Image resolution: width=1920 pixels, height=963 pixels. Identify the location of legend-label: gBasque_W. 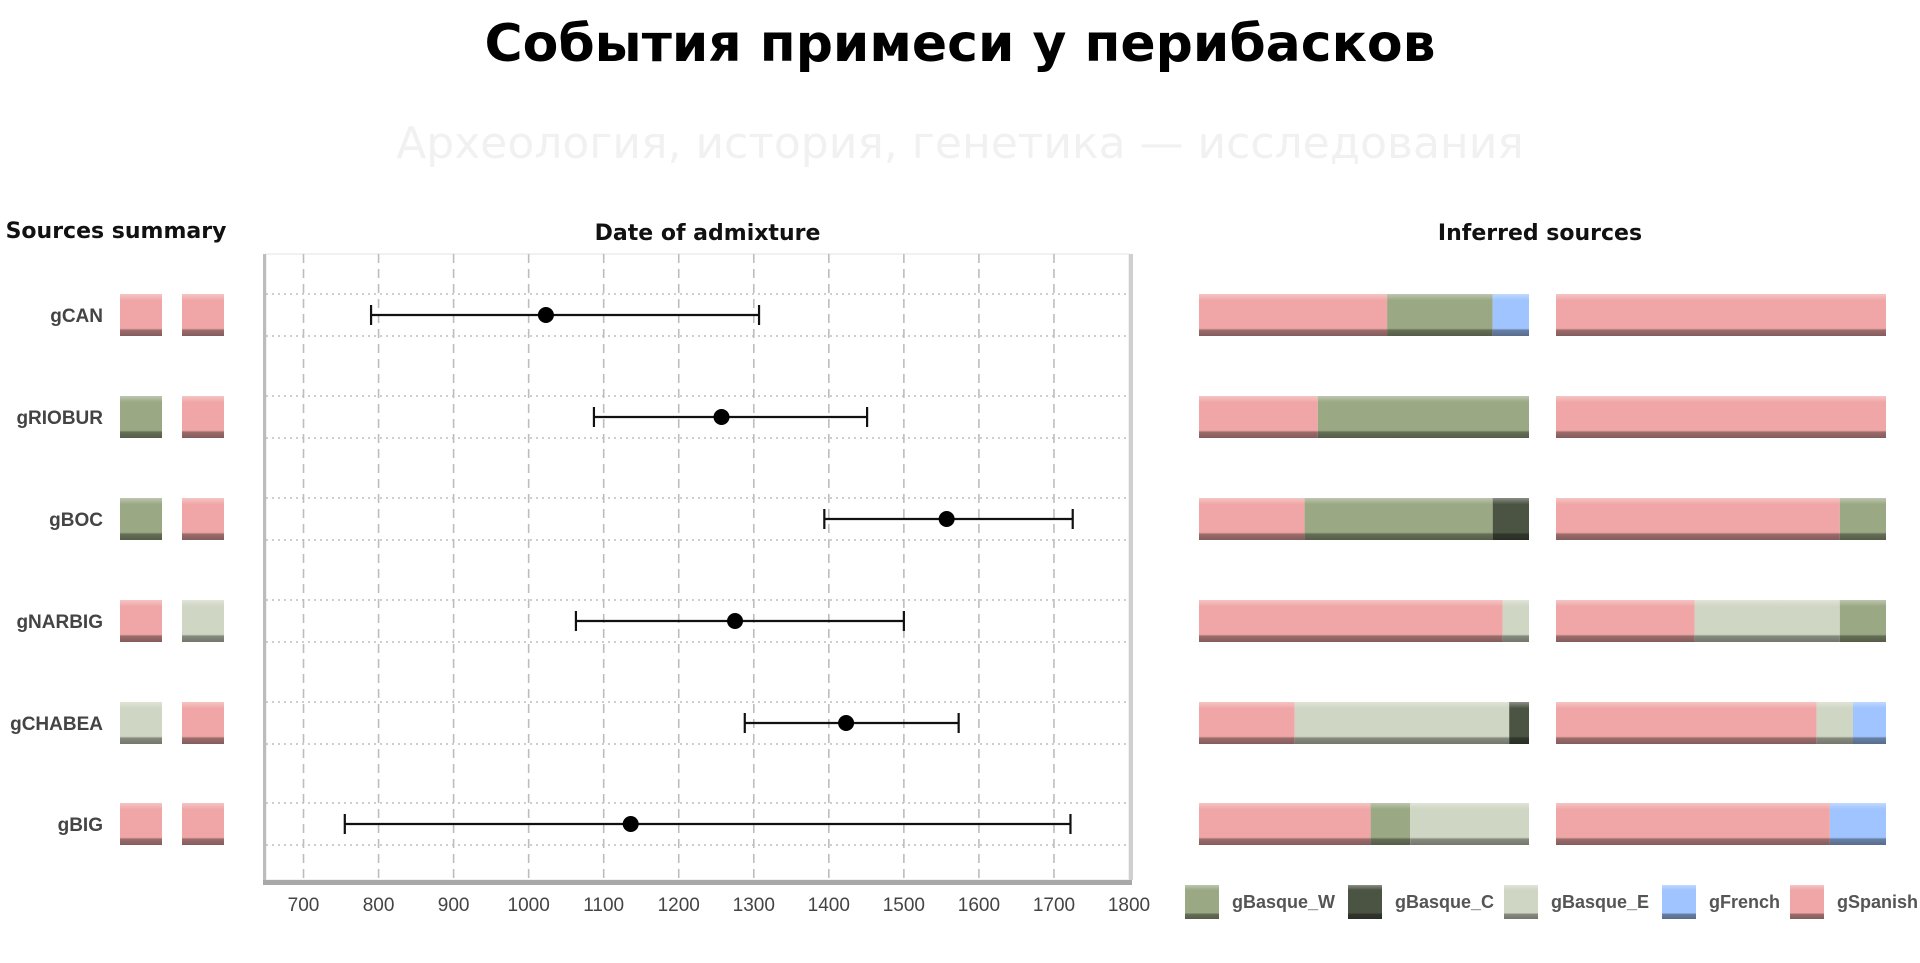
(1283, 902).